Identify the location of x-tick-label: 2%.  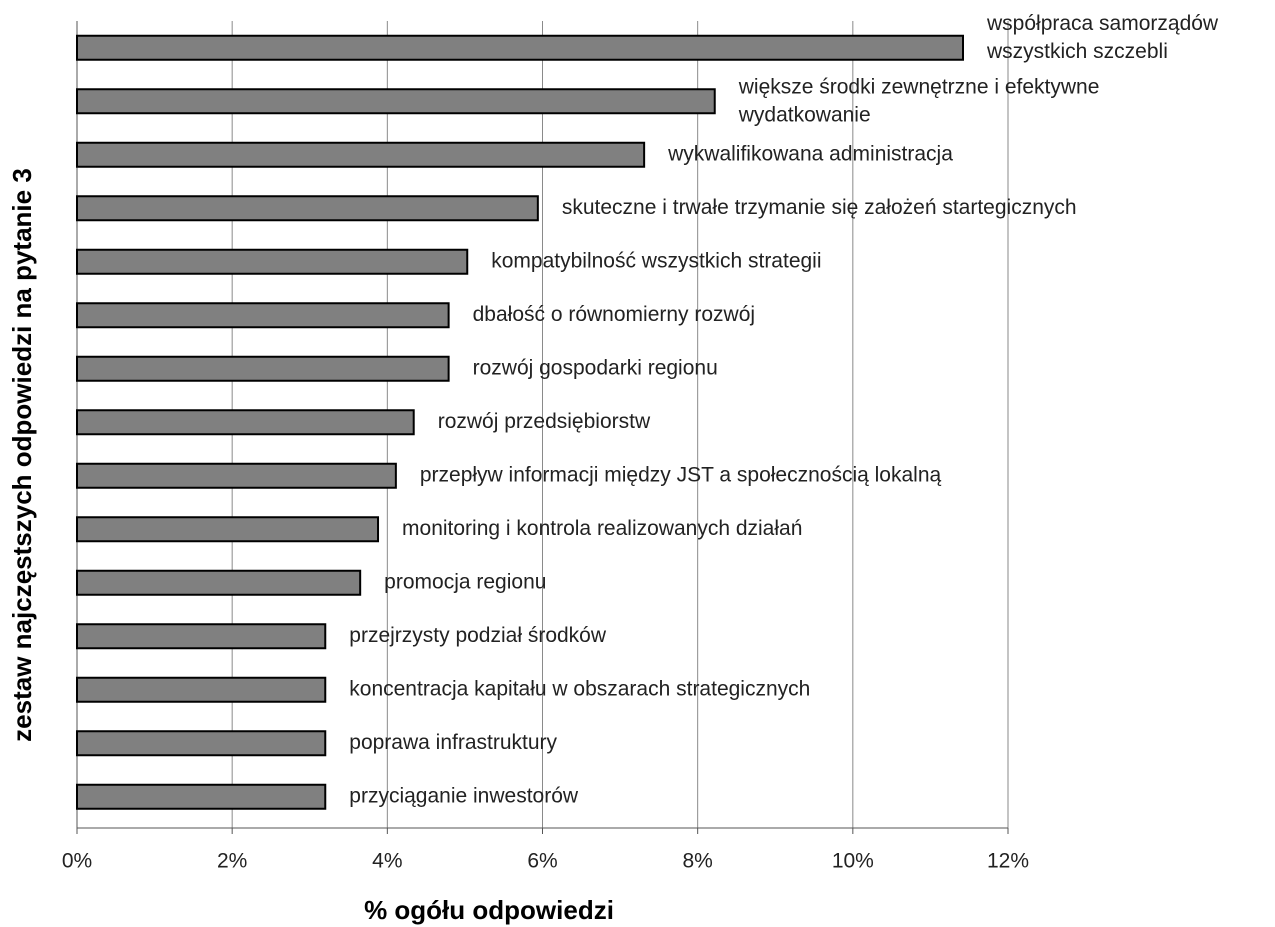
(232, 861).